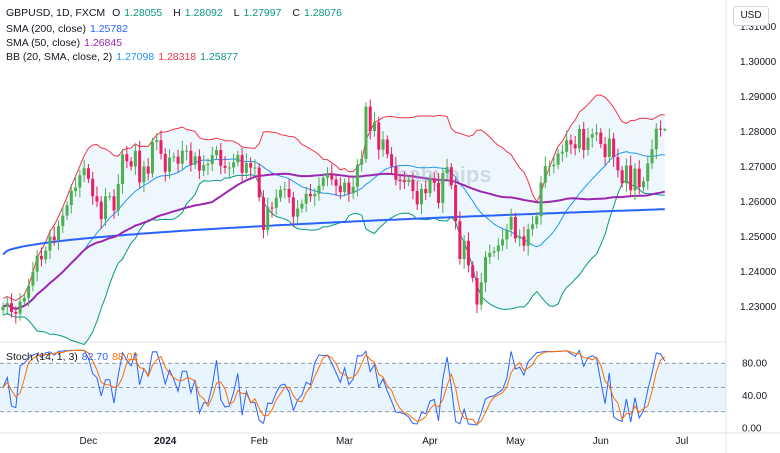 The image size is (780, 453). I want to click on time-tick-label: Dec, so click(89, 441).